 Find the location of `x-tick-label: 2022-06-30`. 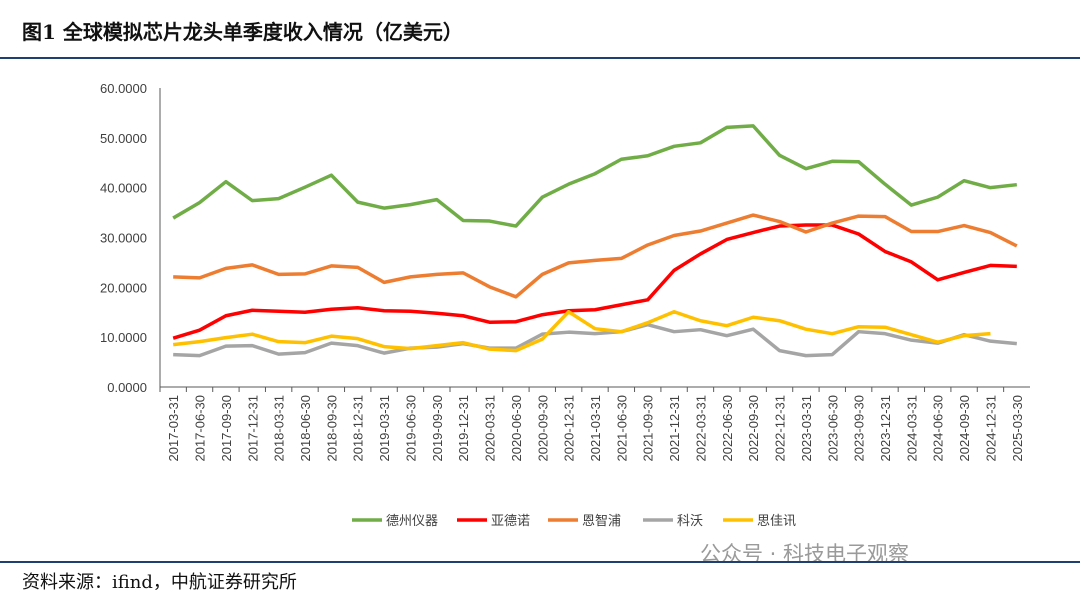

x-tick-label: 2022-06-30 is located at coordinates (727, 428).